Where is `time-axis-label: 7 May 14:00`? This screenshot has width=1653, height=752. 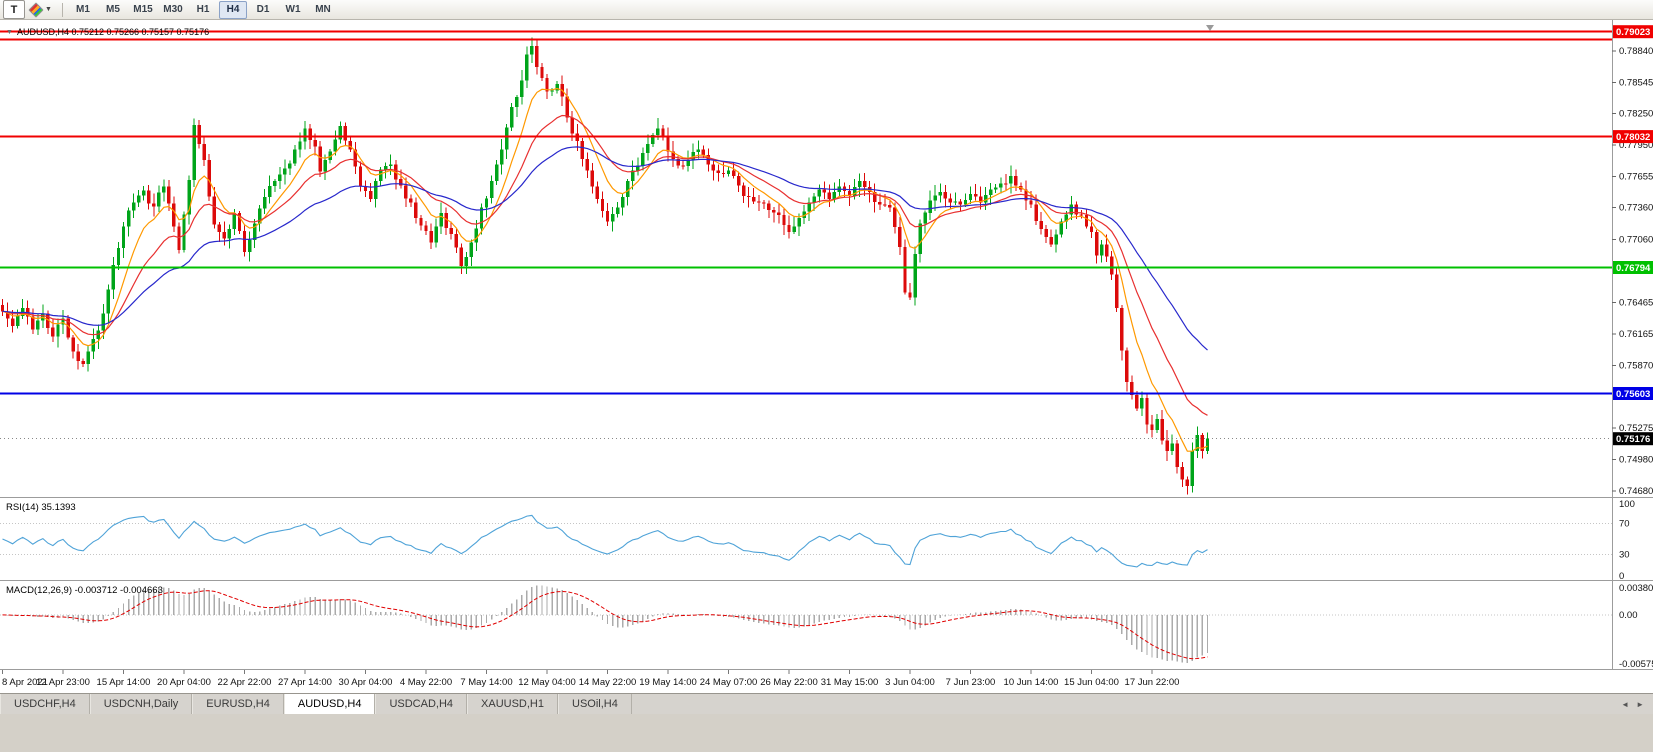
time-axis-label: 7 May 14:00 is located at coordinates (486, 682).